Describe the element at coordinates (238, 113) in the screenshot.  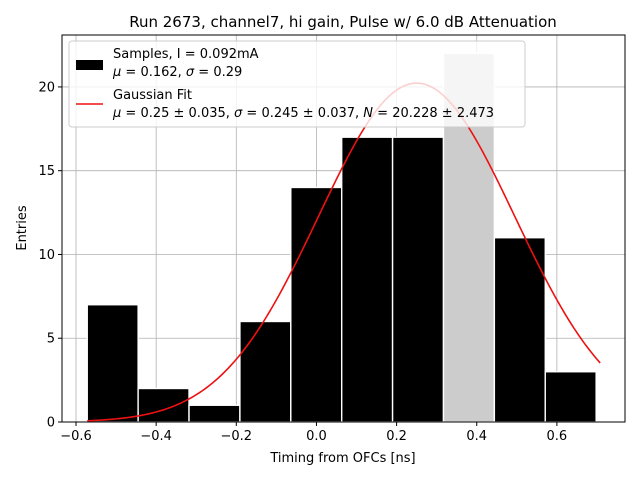
I see `legend-fit-sigma: σ` at that location.